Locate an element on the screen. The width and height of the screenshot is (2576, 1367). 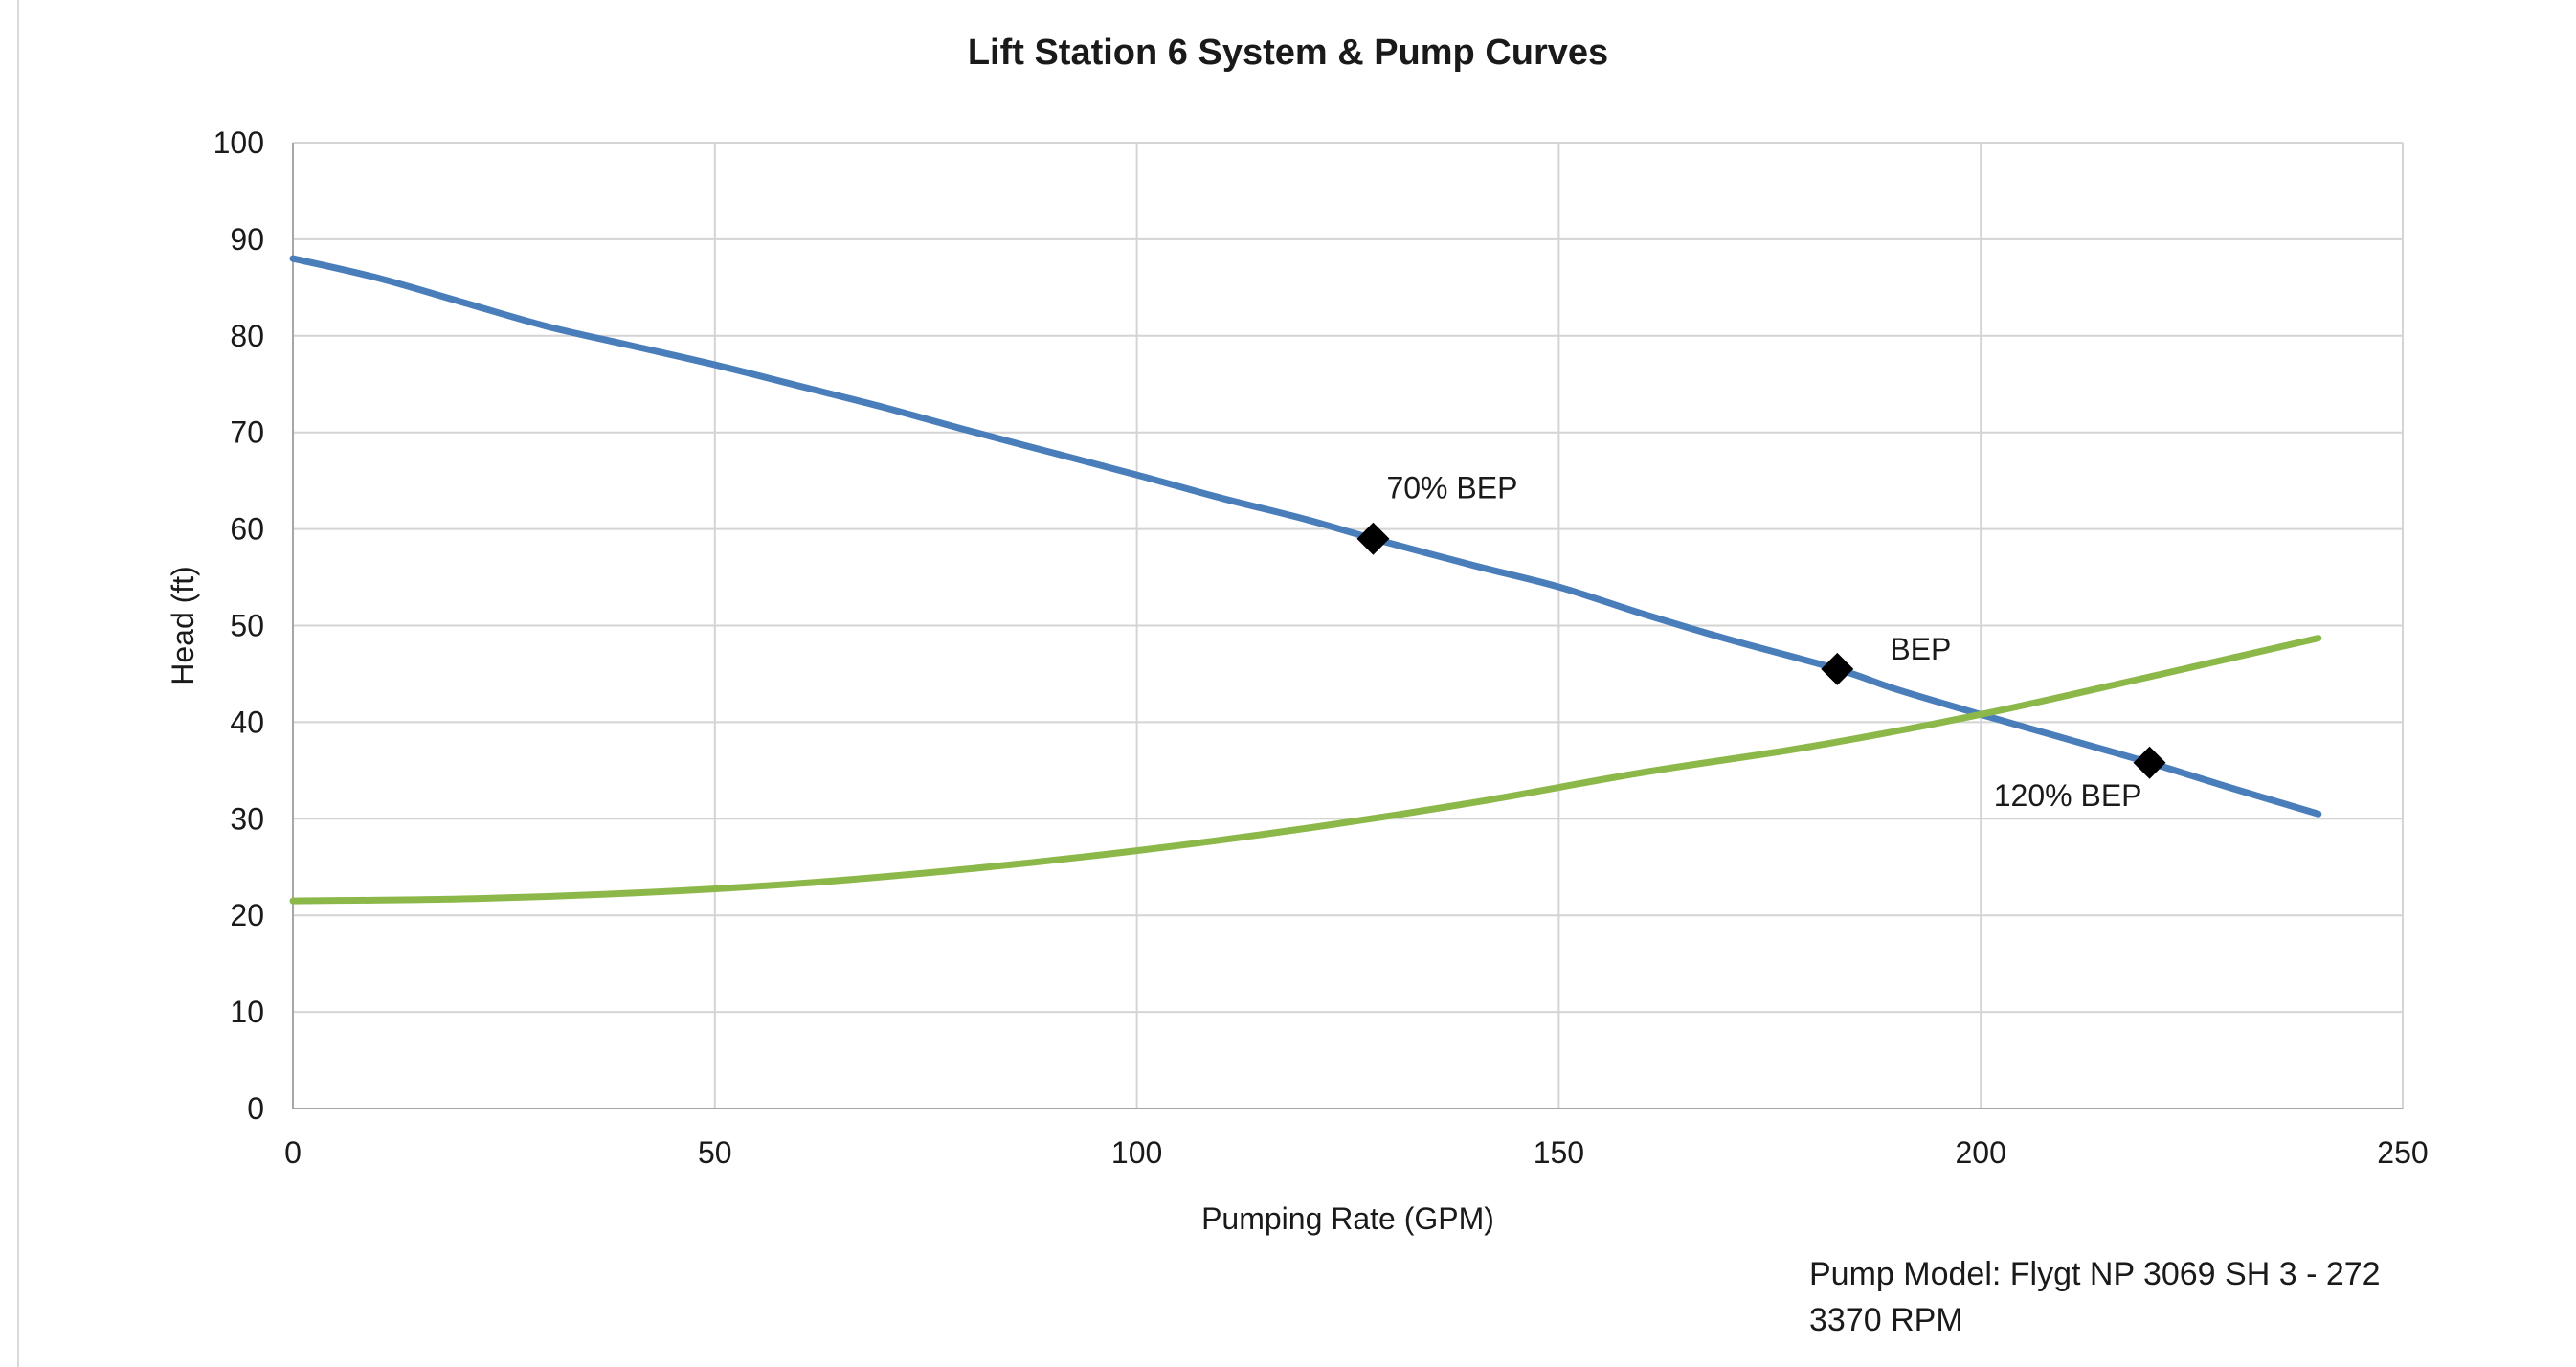
pump-model-note: Pump Model: Flygt NP 3069 SH 3 - 272 is located at coordinates (2095, 1274).